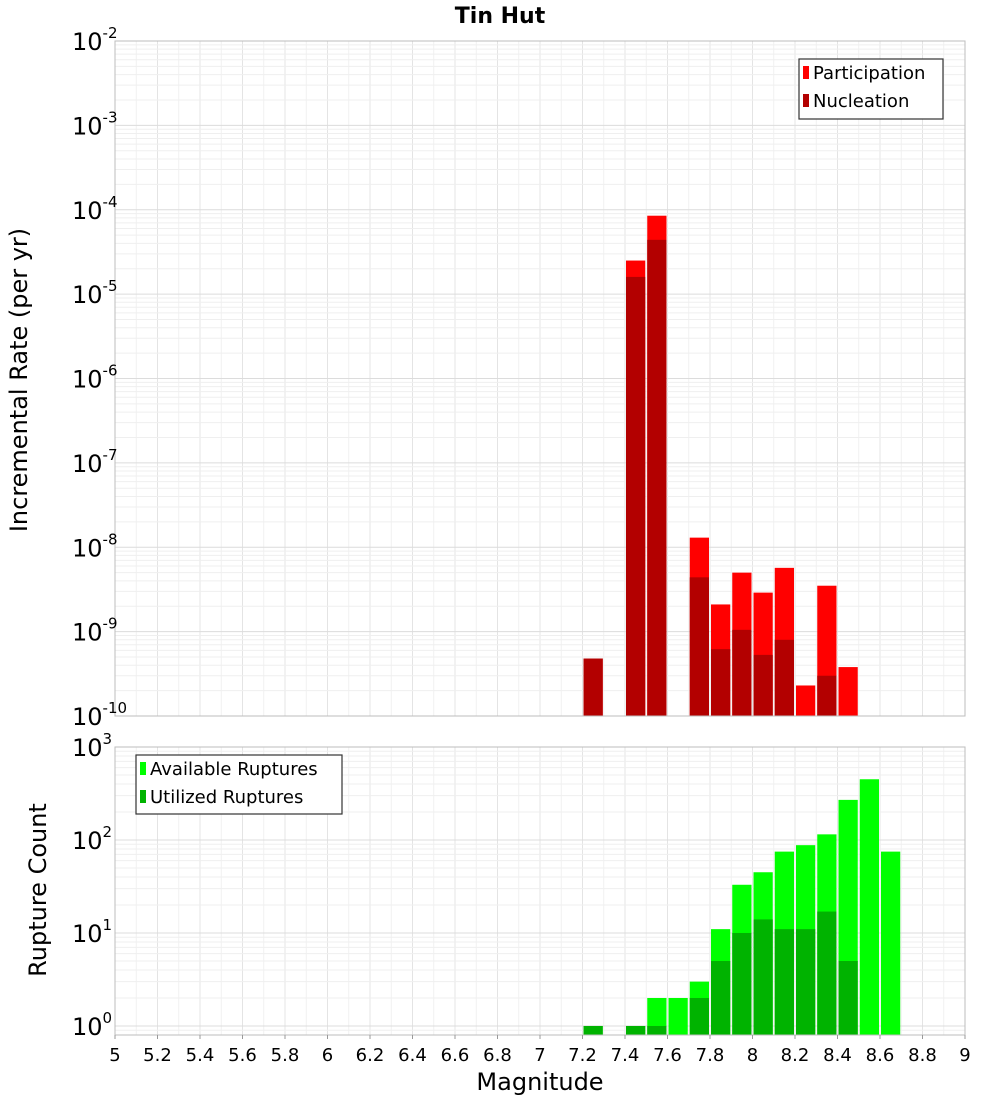 This screenshot has height=1100, width=1000. What do you see at coordinates (95, 209) in the screenshot?
I see `y-tick-label: 10⁻⁴` at bounding box center [95, 209].